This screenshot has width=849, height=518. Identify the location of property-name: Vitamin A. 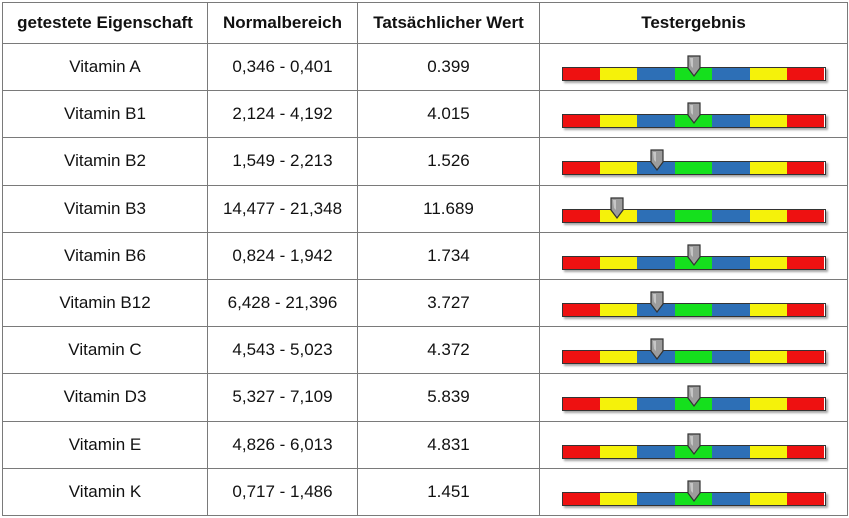
(105, 67).